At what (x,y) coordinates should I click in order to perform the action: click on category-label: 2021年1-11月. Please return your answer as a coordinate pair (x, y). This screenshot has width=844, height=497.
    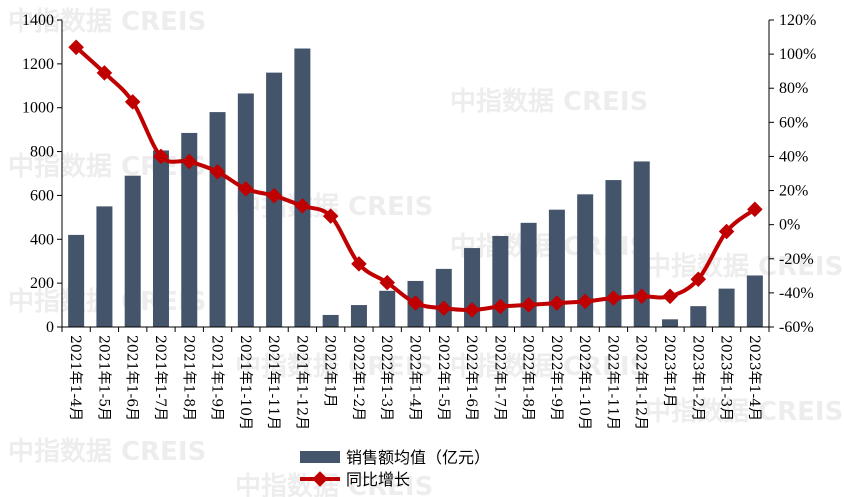
    Looking at the image, I should click on (273, 382).